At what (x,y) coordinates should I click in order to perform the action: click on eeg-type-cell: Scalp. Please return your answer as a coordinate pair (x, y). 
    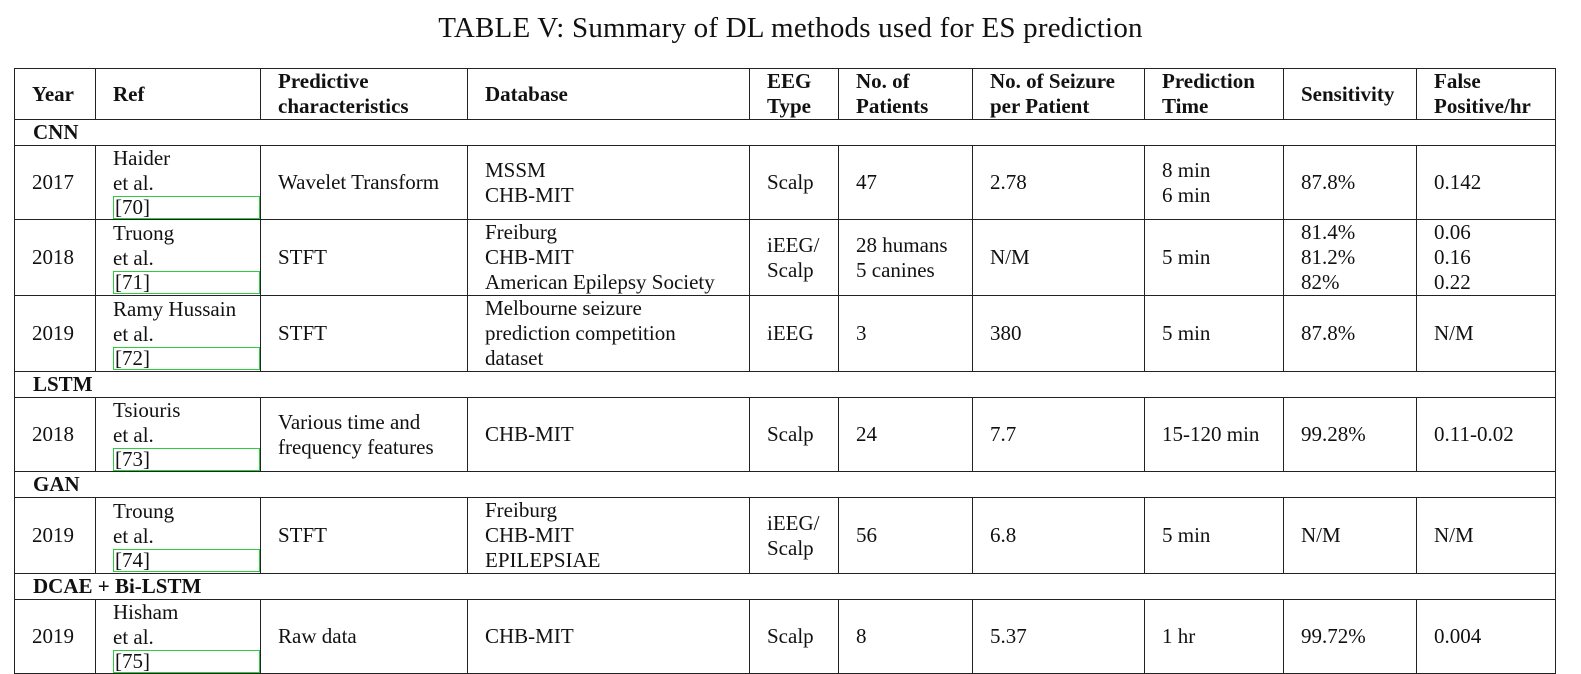
    Looking at the image, I should click on (794, 182).